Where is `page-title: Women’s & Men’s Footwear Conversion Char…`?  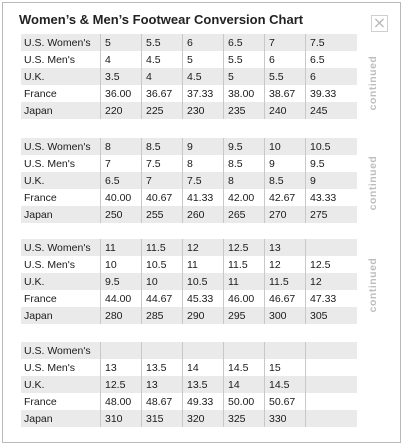
page-title: Women’s & Men’s Footwear Conversion Char… is located at coordinates (161, 19).